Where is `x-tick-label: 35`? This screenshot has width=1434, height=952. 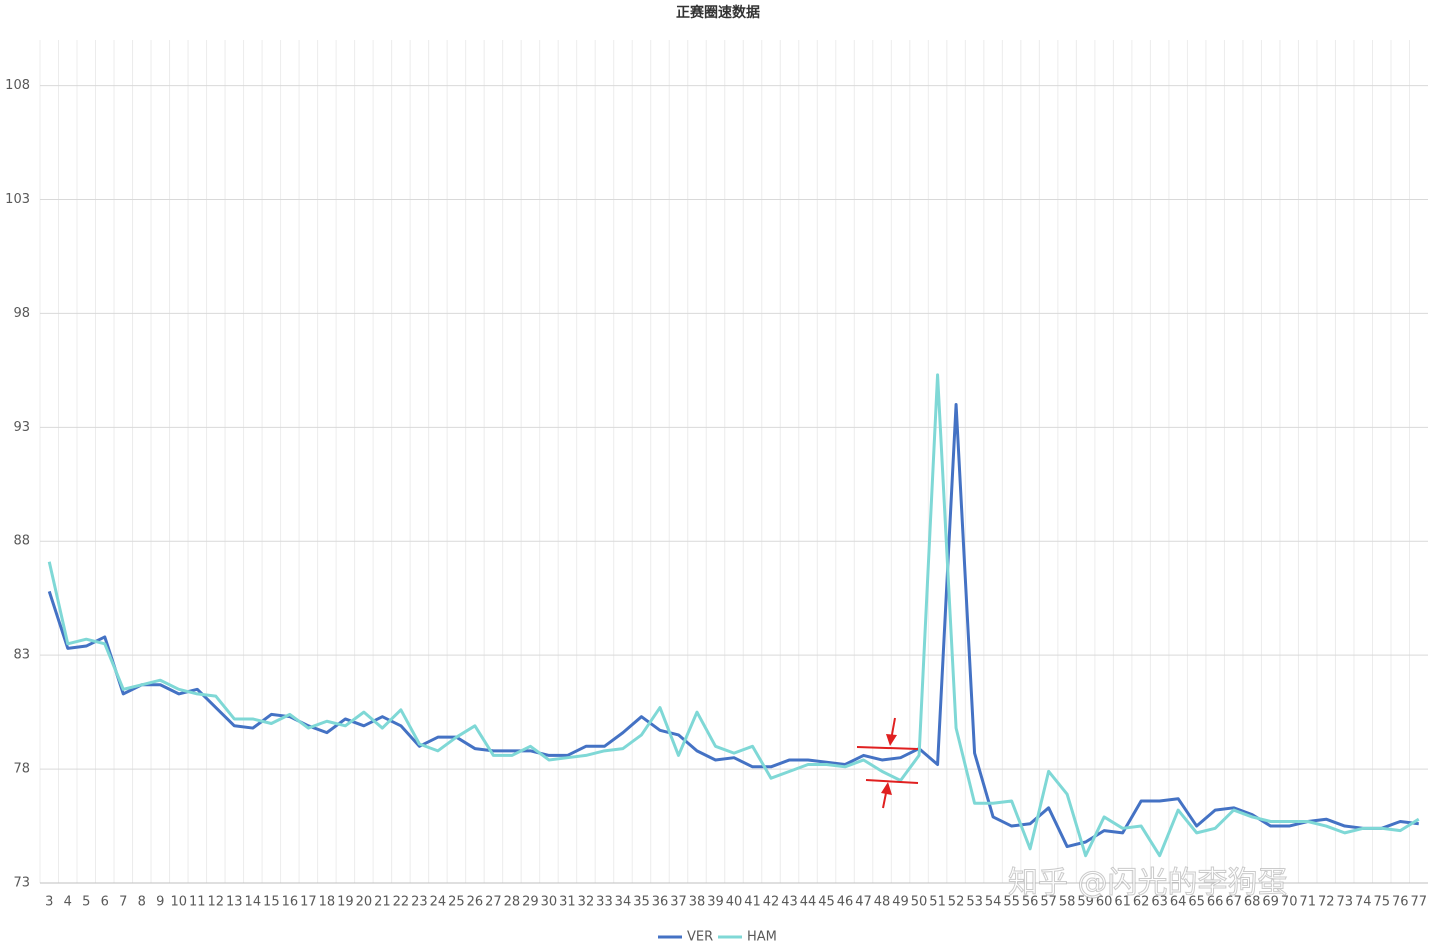 x-tick-label: 35 is located at coordinates (641, 902).